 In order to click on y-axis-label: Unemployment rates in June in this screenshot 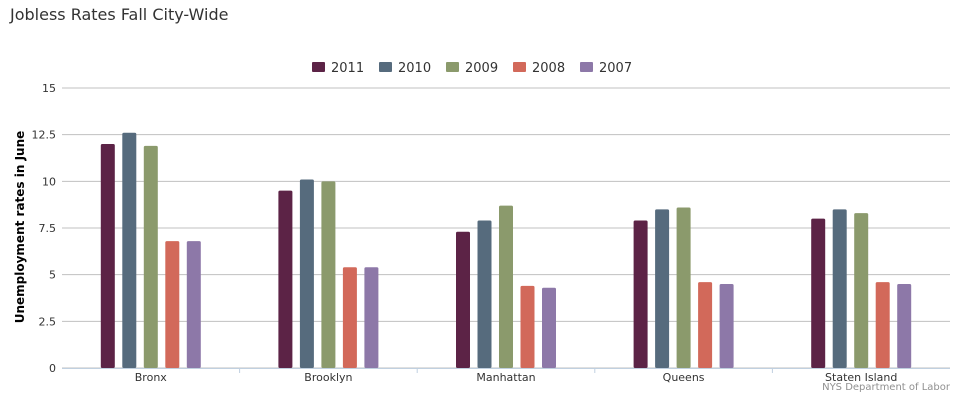, I will do `click(20, 227)`.